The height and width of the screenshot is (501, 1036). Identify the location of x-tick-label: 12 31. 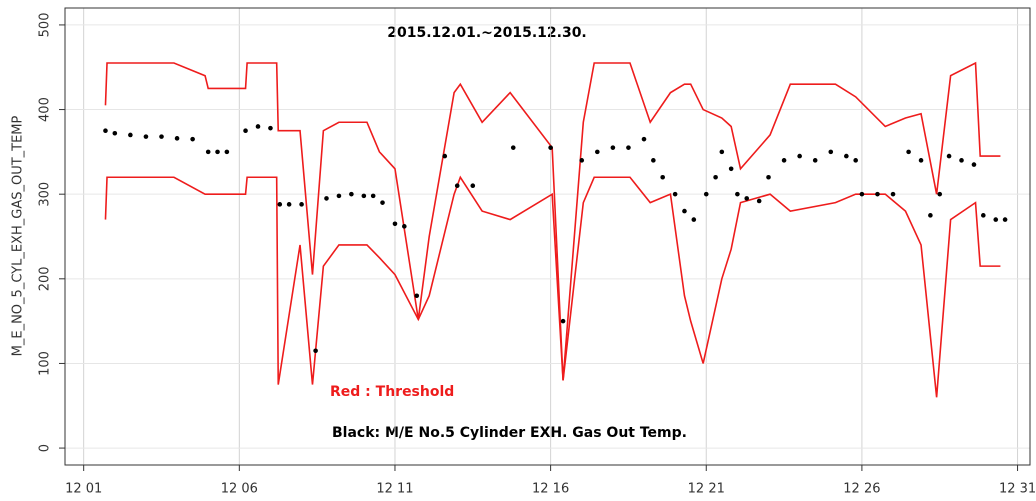
(1017, 489).